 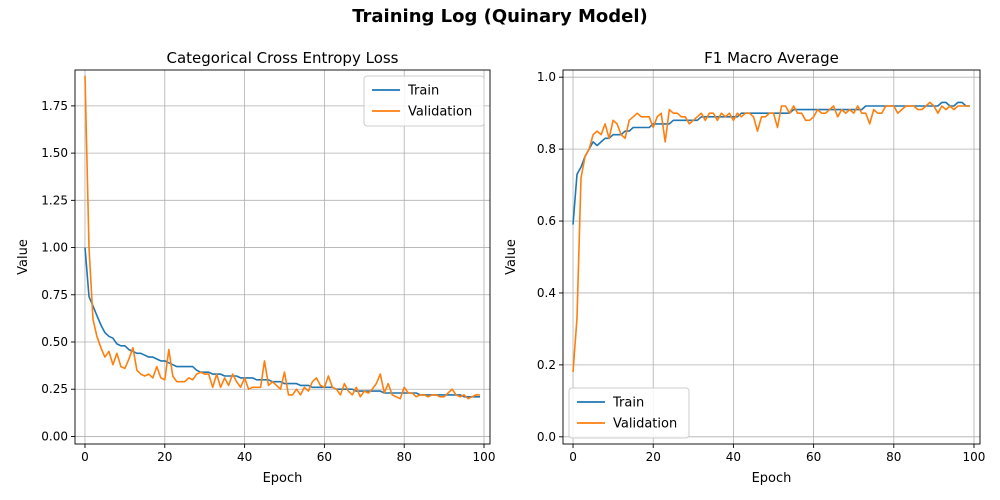 I want to click on f1-chart-title: F1 Macro Average, so click(x=771, y=58).